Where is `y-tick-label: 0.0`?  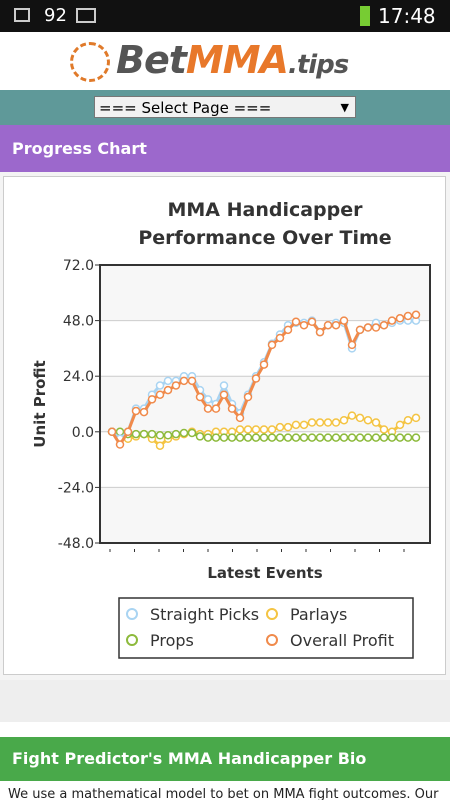 y-tick-label: 0.0 is located at coordinates (83, 433).